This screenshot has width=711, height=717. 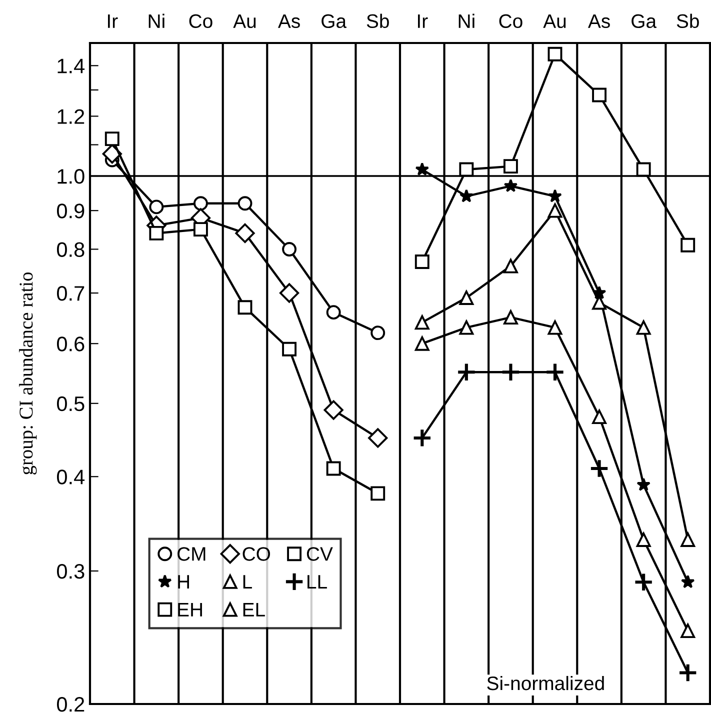 I want to click on legend-label: CV, so click(x=319, y=554).